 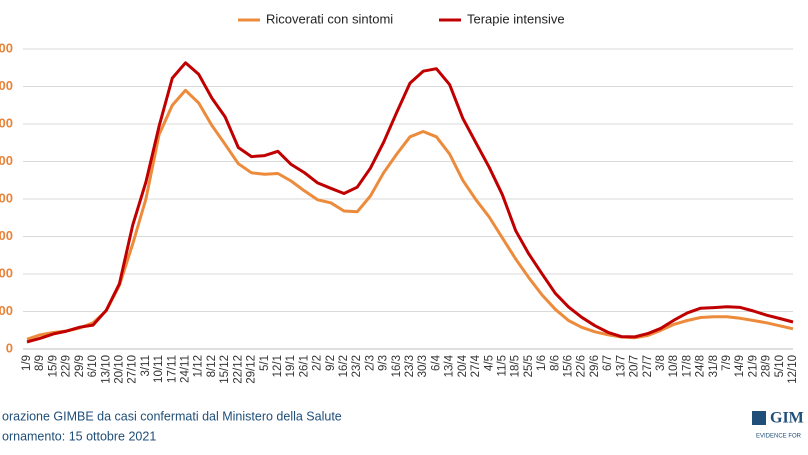 I want to click on x-tick-label: 17/8, so click(x=687, y=366).